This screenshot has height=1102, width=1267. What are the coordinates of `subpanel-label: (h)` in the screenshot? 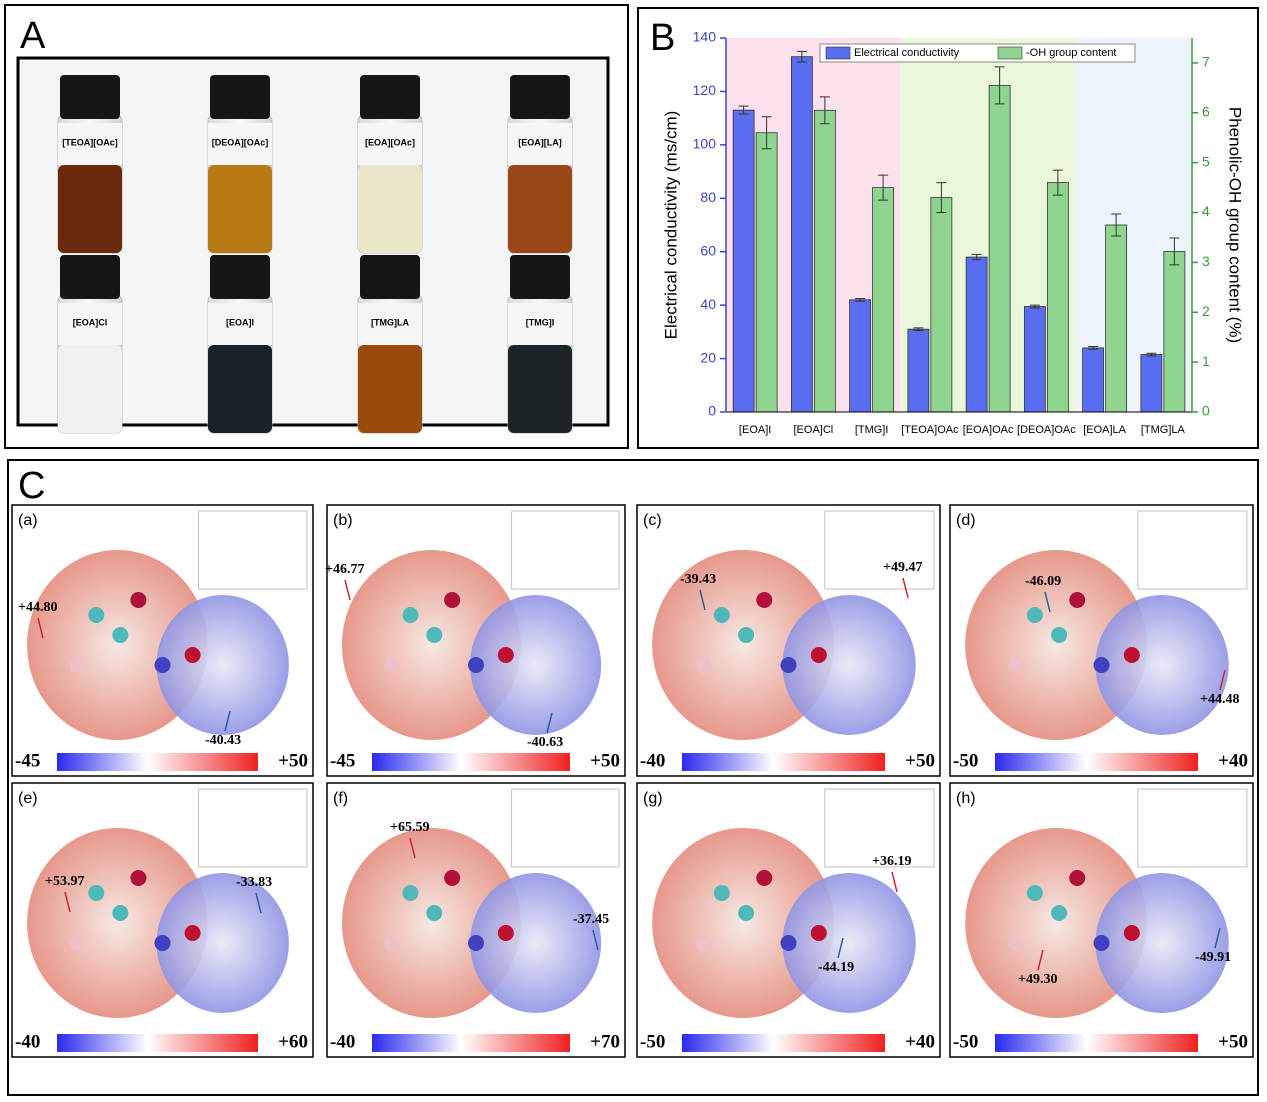 It's located at (966, 798).